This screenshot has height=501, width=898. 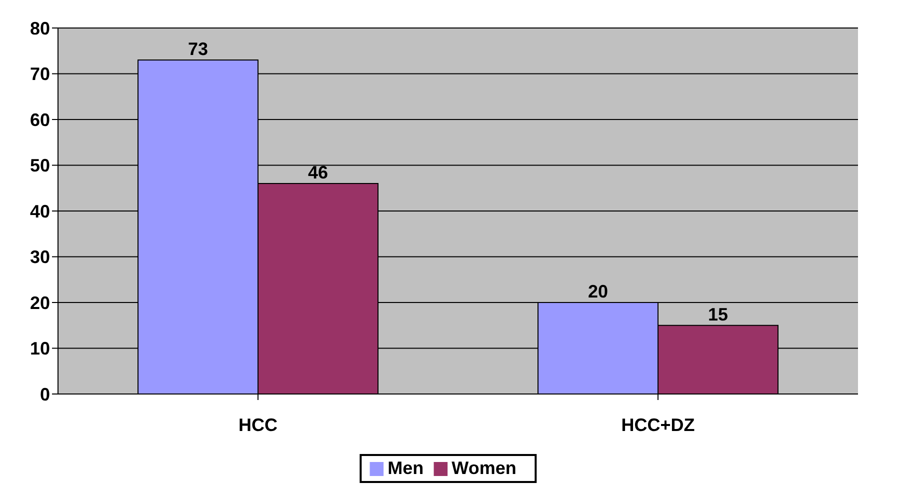 I want to click on data-label: 15, so click(x=718, y=314).